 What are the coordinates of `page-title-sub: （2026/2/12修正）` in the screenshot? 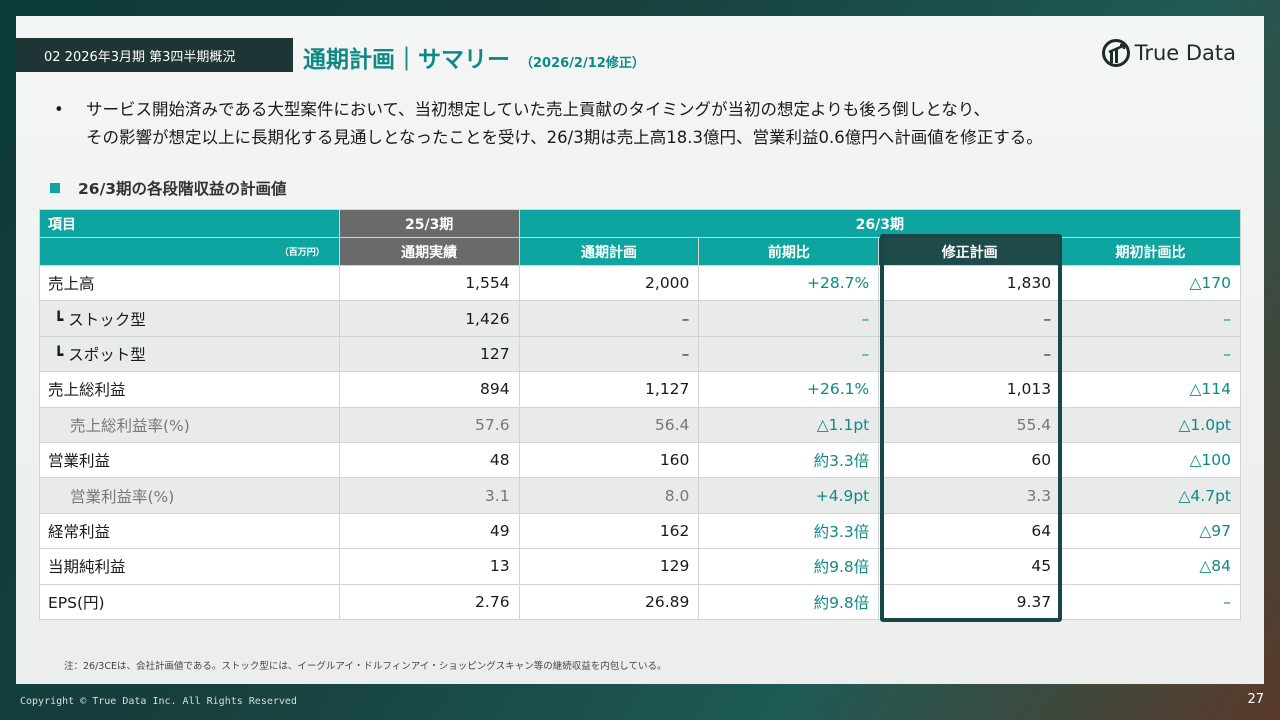 It's located at (582, 63).